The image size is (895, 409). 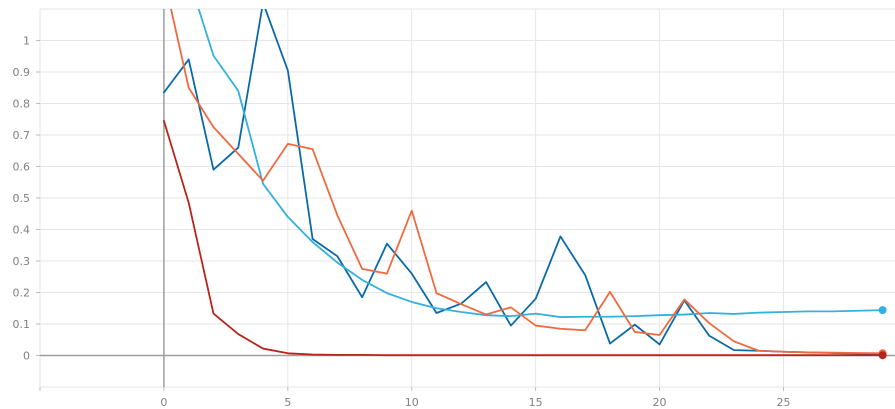 I want to click on y-tick-label: 0.7, so click(x=22, y=135).